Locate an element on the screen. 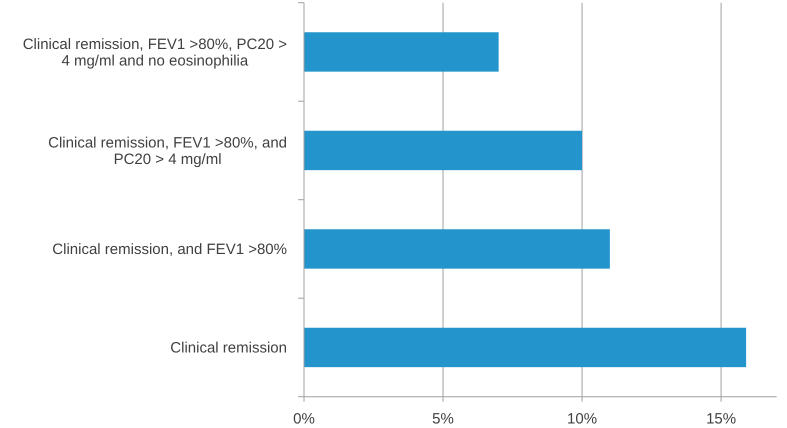 The width and height of the screenshot is (787, 428). x-tick-label: 10% is located at coordinates (582, 419).